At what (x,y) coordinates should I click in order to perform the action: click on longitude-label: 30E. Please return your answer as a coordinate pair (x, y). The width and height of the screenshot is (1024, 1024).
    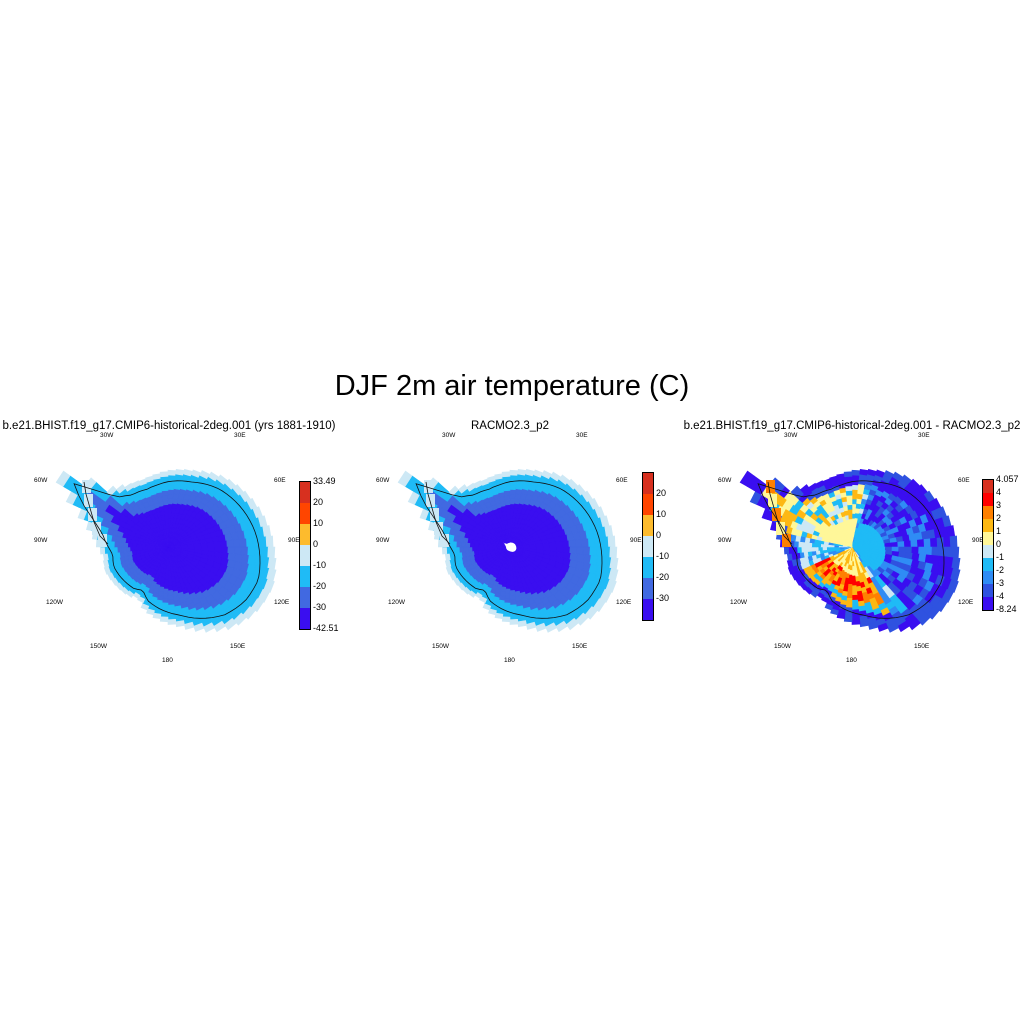
    Looking at the image, I should click on (924, 435).